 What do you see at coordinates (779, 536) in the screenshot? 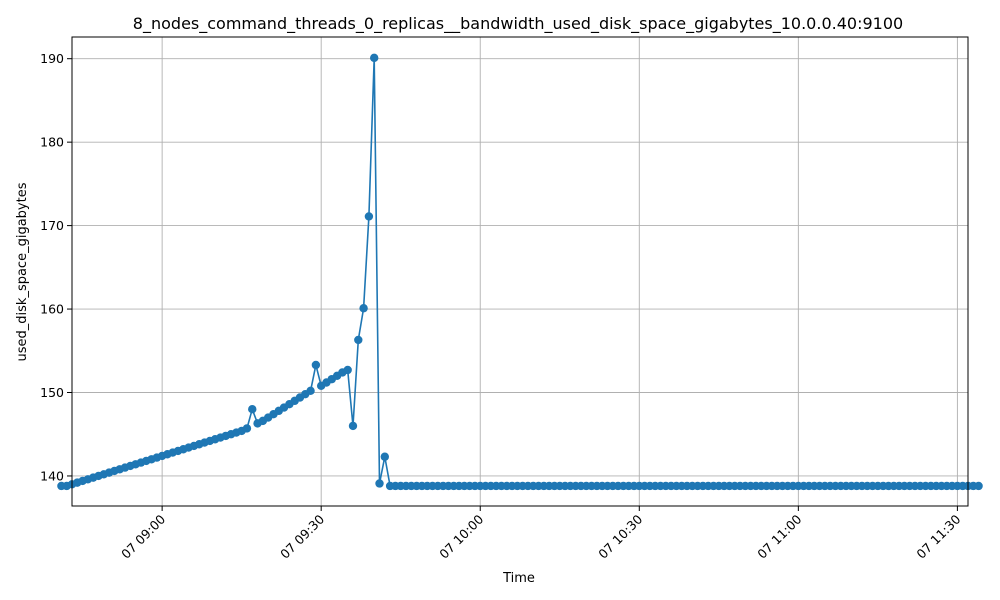
I see `x-tick-label: 07 11:00` at bounding box center [779, 536].